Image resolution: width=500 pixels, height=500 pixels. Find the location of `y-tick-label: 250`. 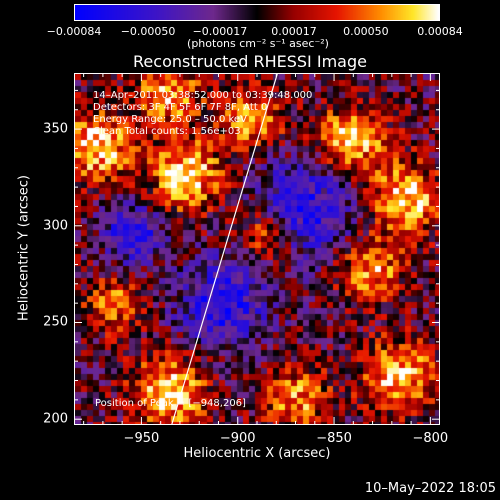

y-tick-label: 250 is located at coordinates (55, 322).